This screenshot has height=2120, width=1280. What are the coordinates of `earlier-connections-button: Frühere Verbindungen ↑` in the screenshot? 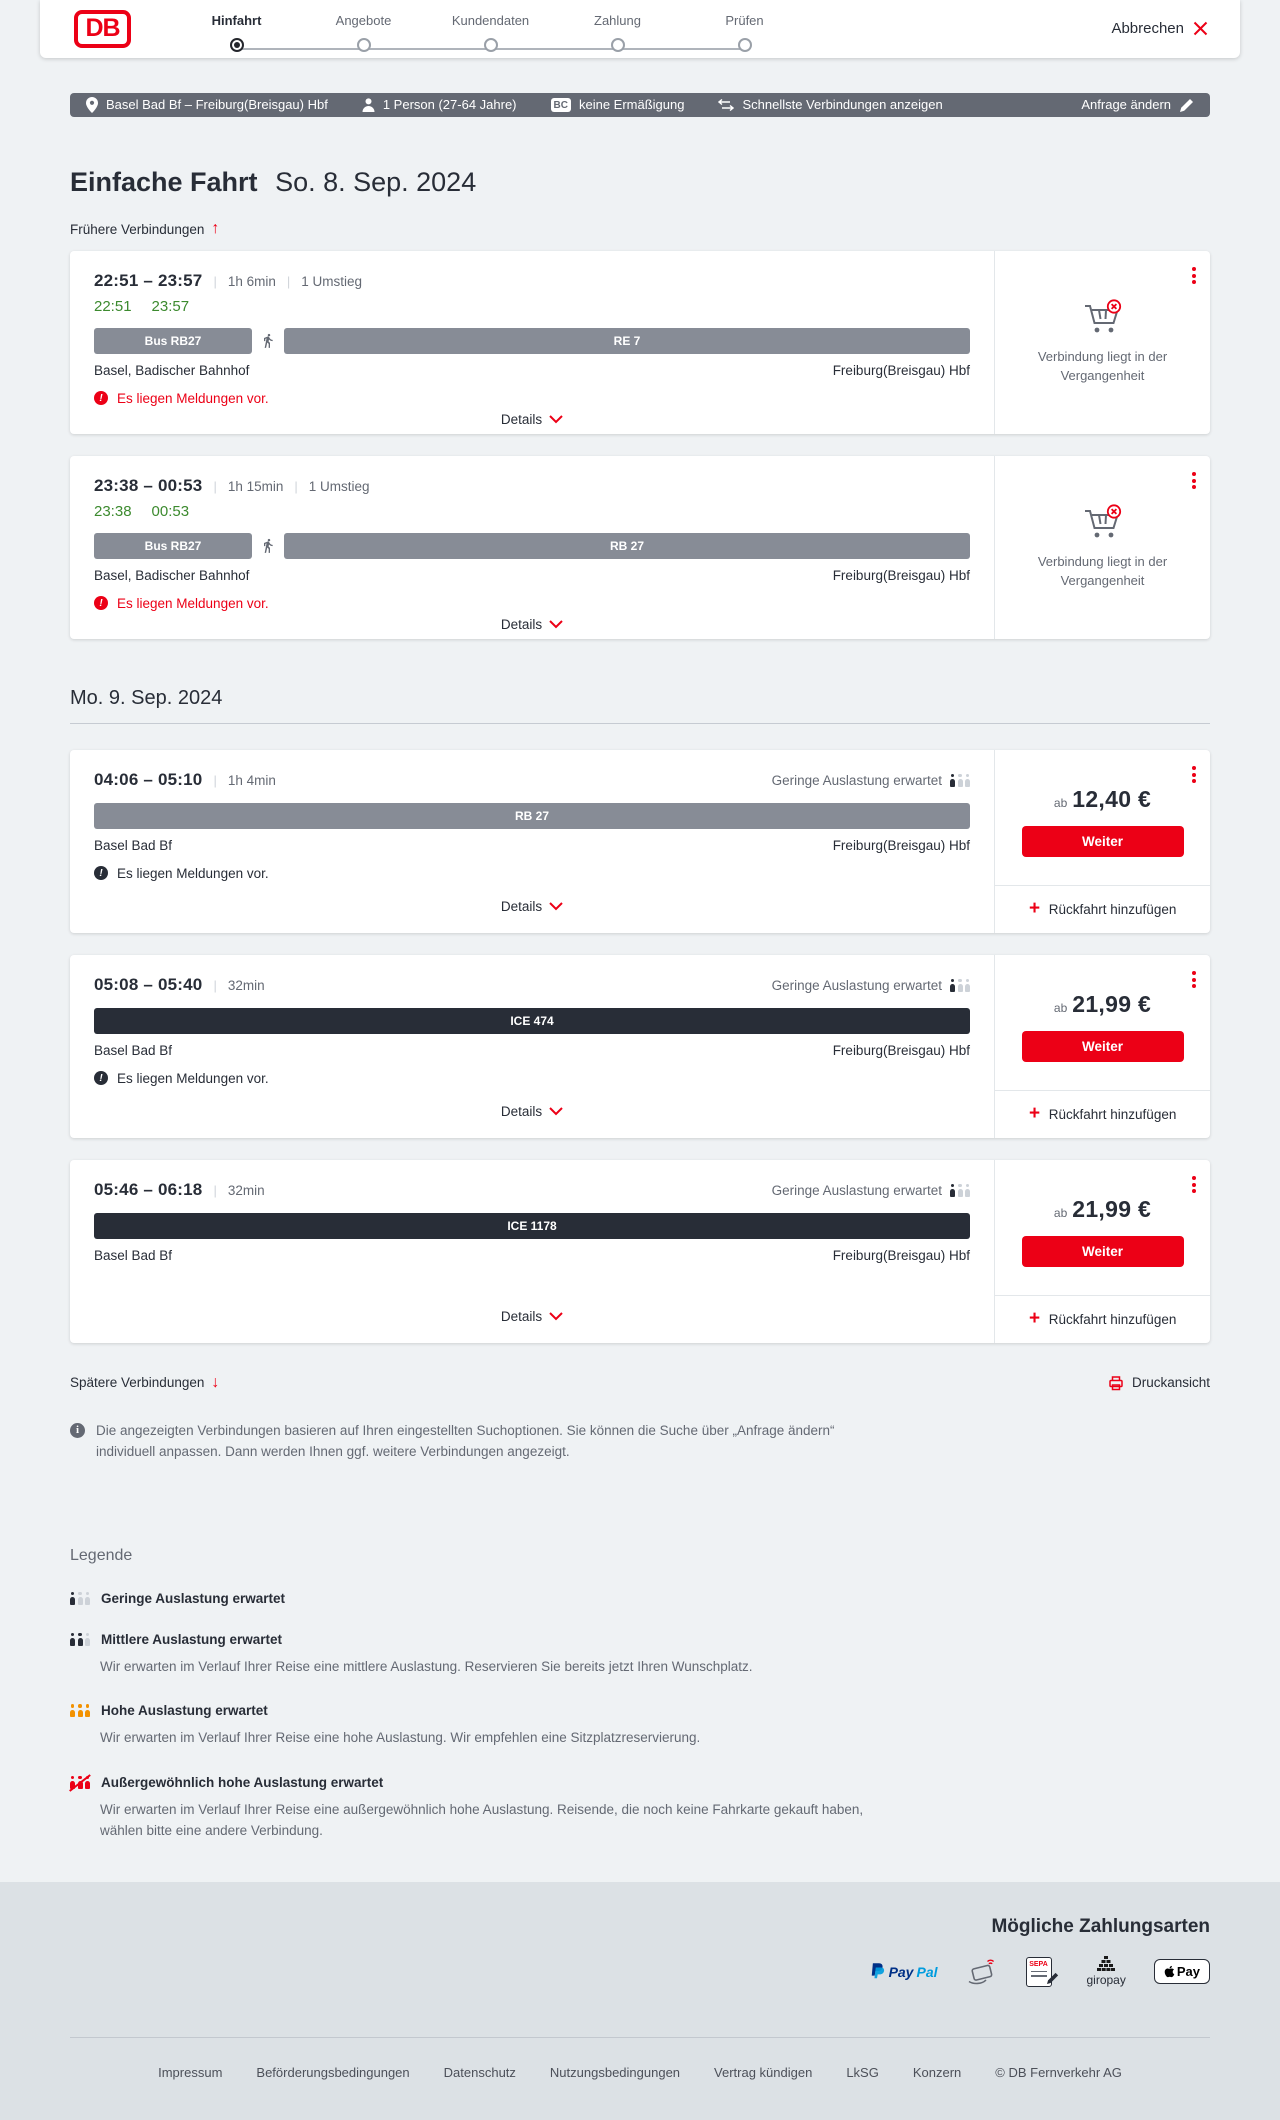 It's located at (145, 229).